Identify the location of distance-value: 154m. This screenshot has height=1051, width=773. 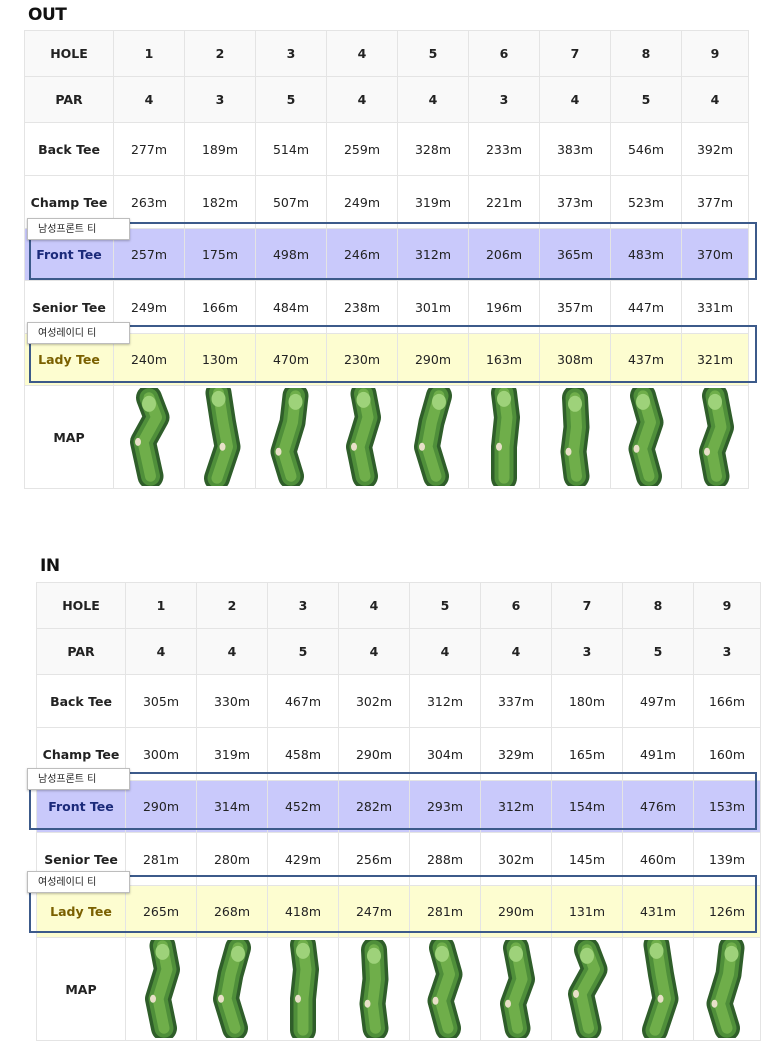
(587, 806).